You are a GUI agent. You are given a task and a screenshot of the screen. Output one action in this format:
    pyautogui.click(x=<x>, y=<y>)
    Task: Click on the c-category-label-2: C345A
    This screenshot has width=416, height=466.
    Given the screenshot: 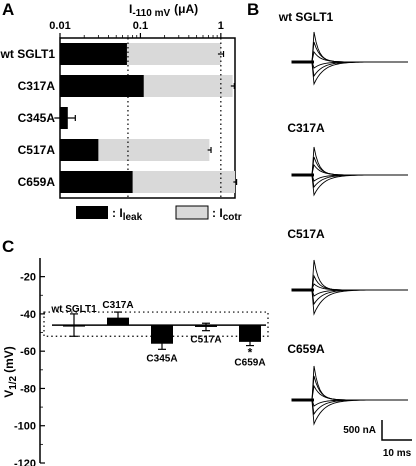 What is the action you would take?
    pyautogui.click(x=161, y=358)
    